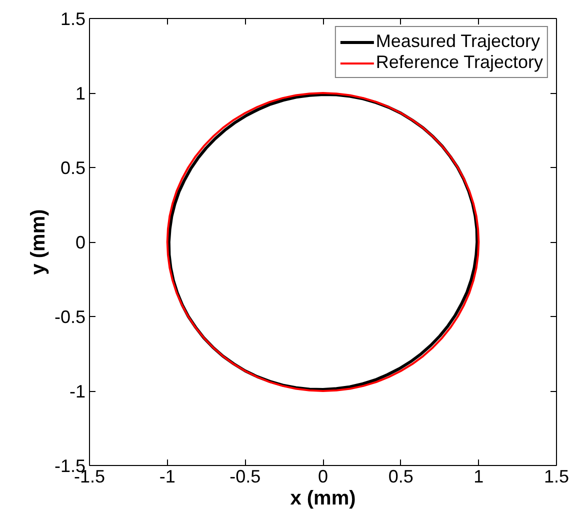  I want to click on x-tick-label: -1, so click(167, 476).